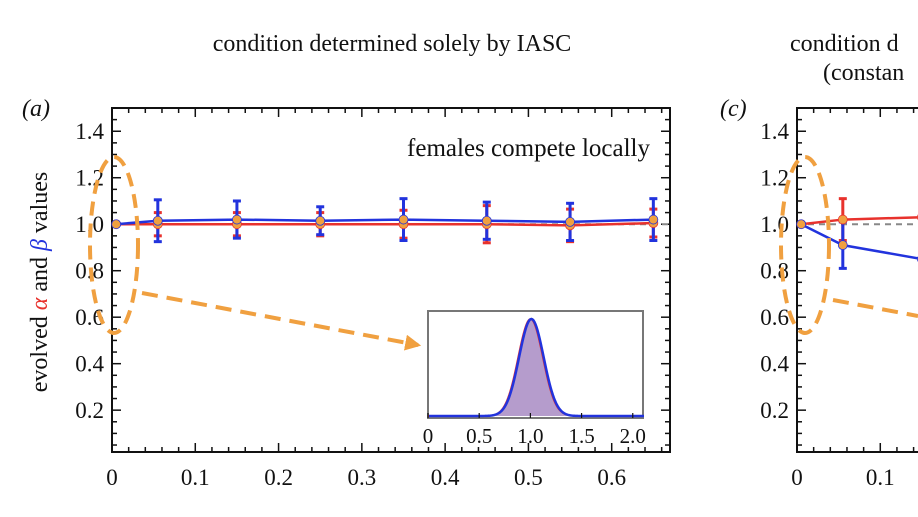  What do you see at coordinates (278, 477) in the screenshot?
I see `x-tick-label-a: 0.2` at bounding box center [278, 477].